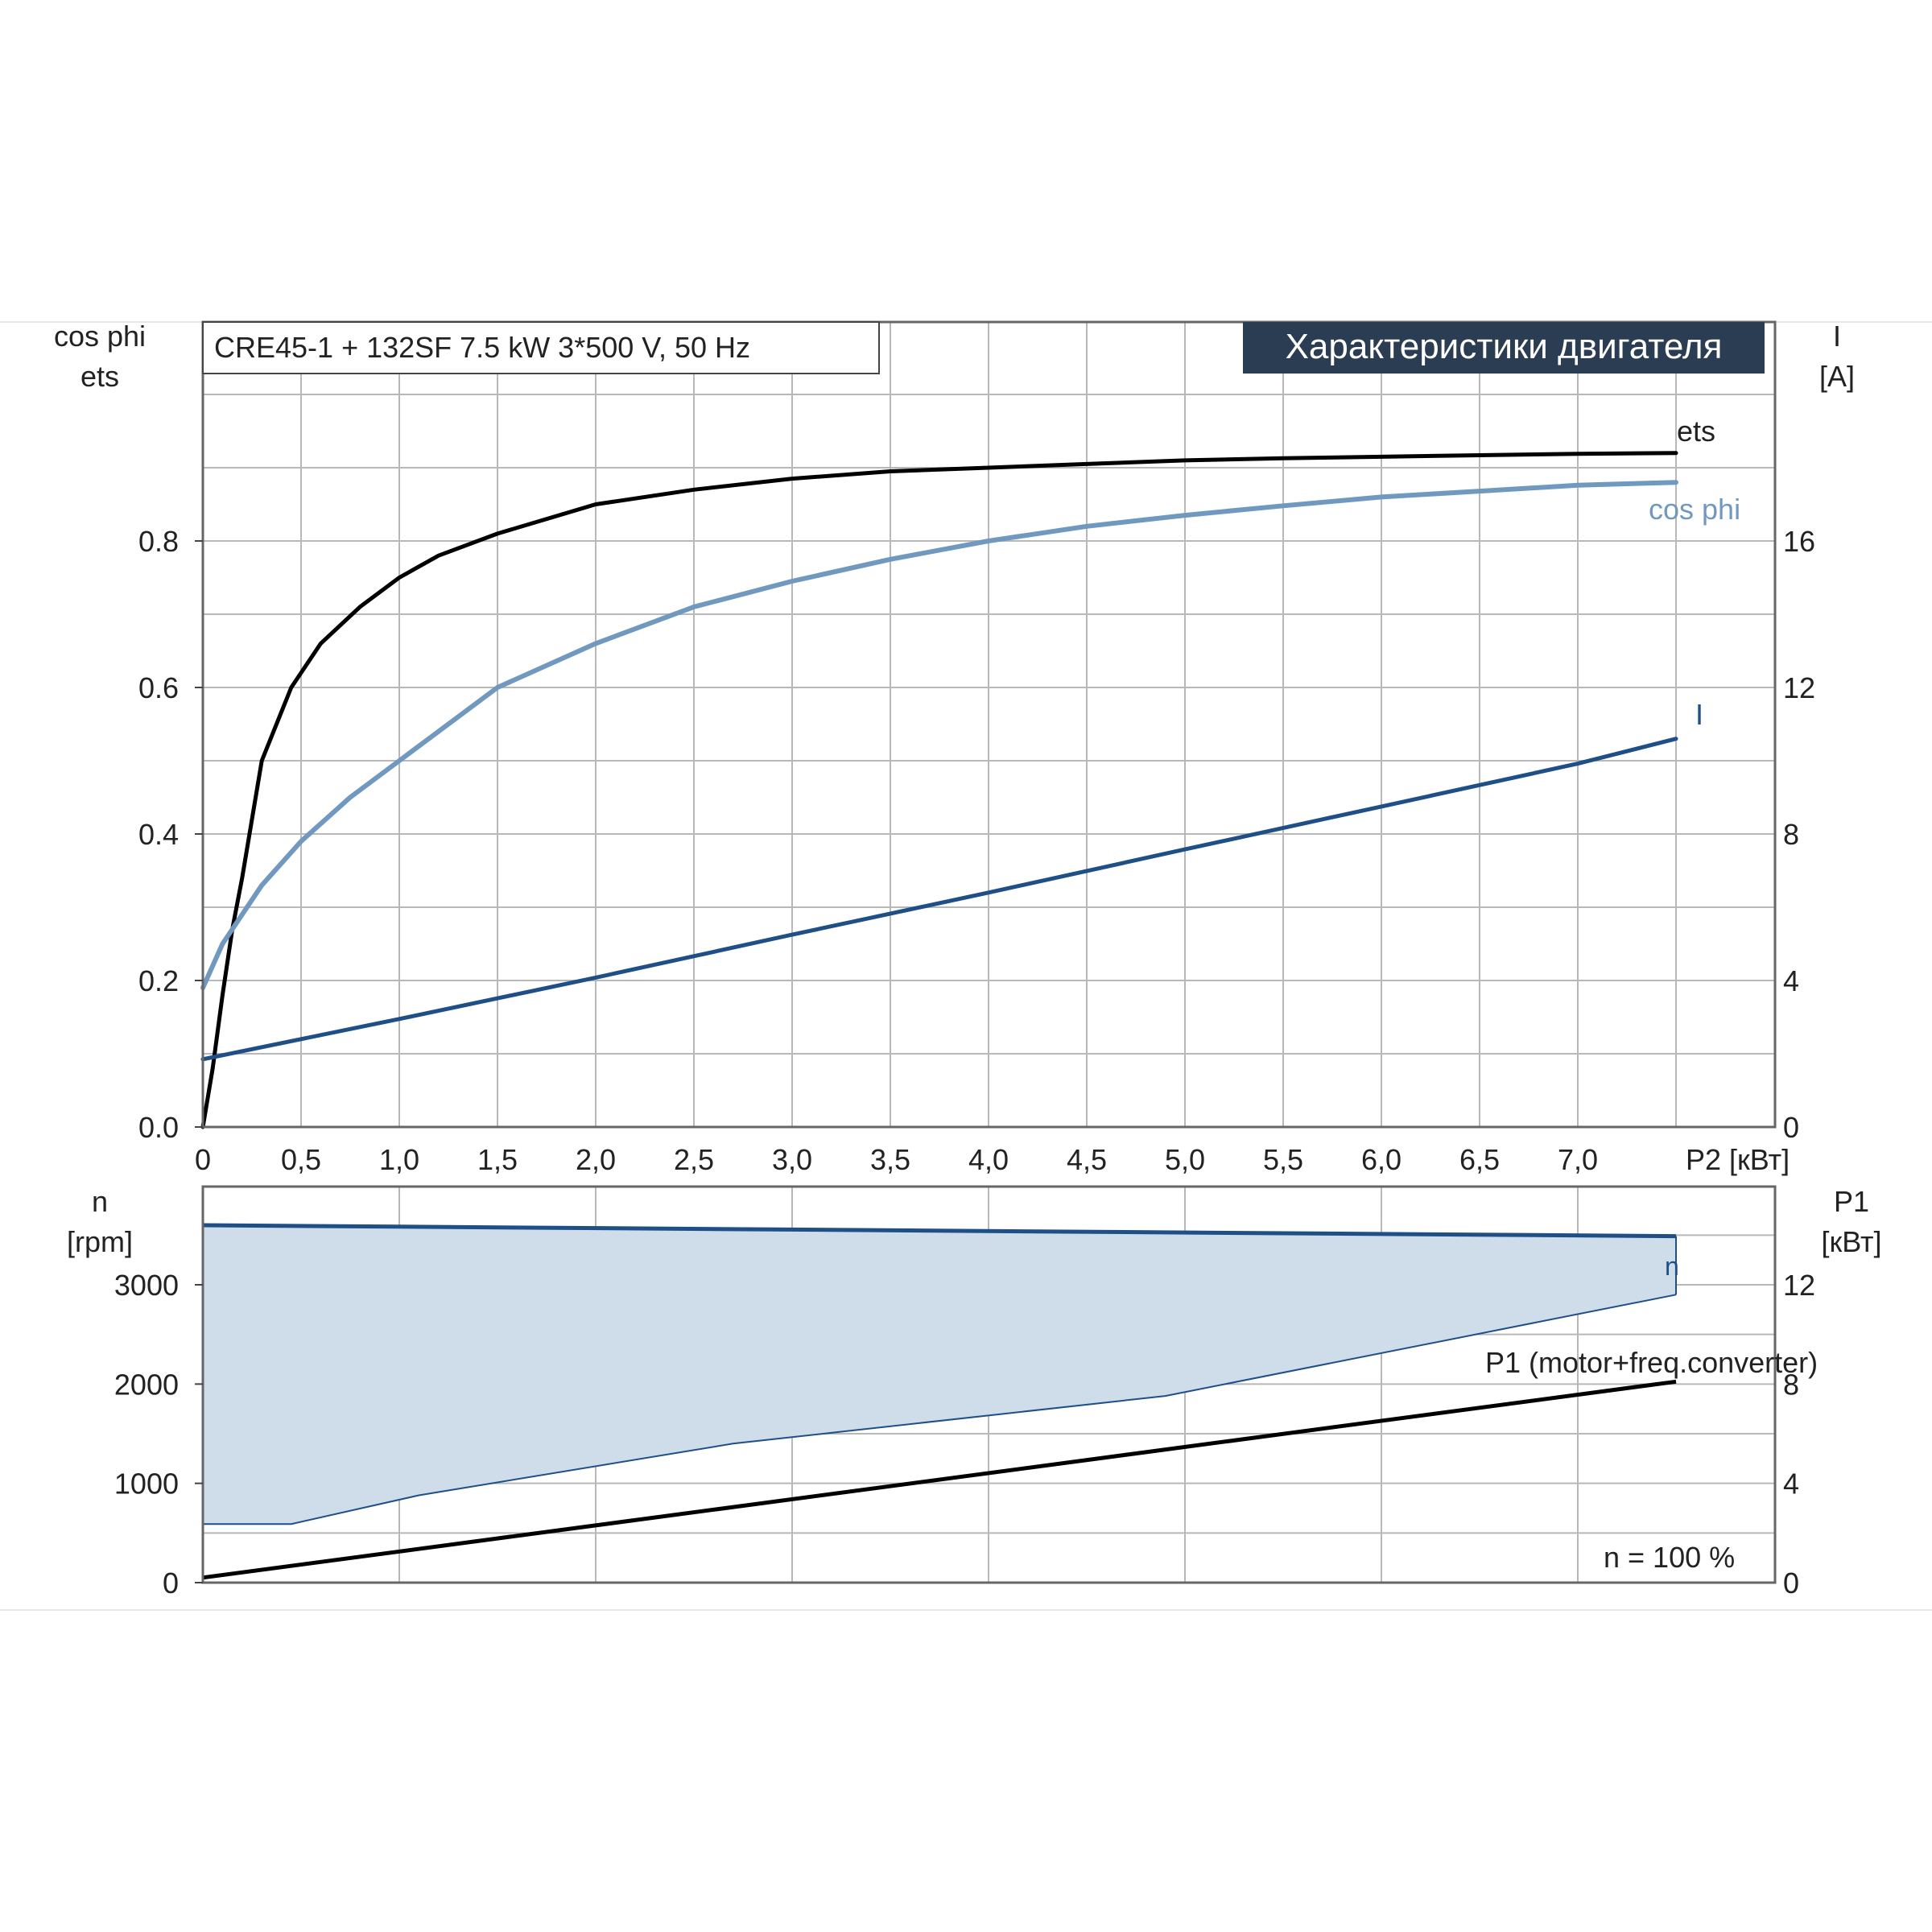 The image size is (1932, 1932). Describe the element at coordinates (988, 1159) in the screenshot. I see `x-tick-label: 4,0` at that location.